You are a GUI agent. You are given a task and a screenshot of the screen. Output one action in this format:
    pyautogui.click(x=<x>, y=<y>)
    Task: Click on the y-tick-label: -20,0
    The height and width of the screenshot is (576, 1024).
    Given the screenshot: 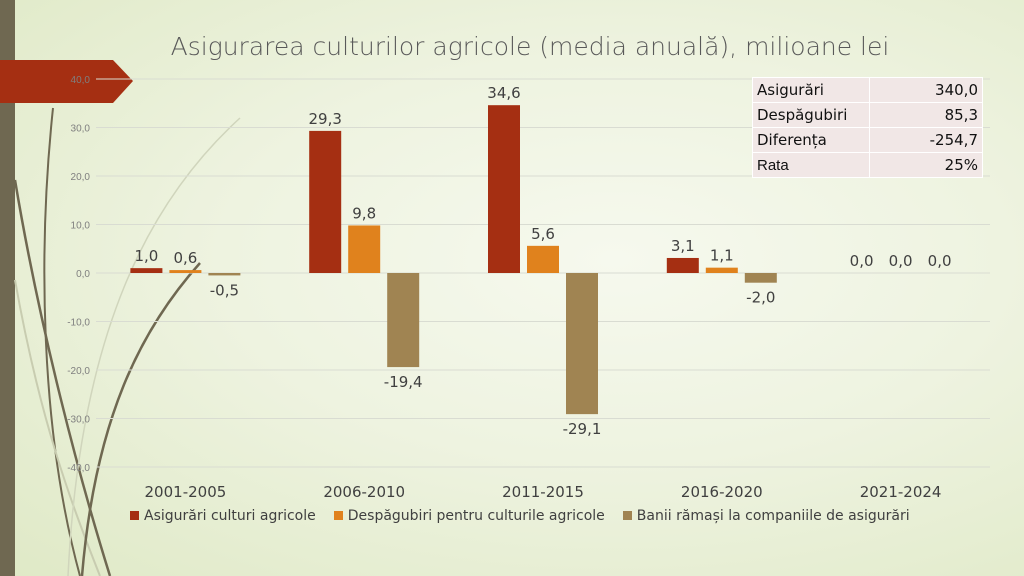 What is the action you would take?
    pyautogui.click(x=78, y=371)
    